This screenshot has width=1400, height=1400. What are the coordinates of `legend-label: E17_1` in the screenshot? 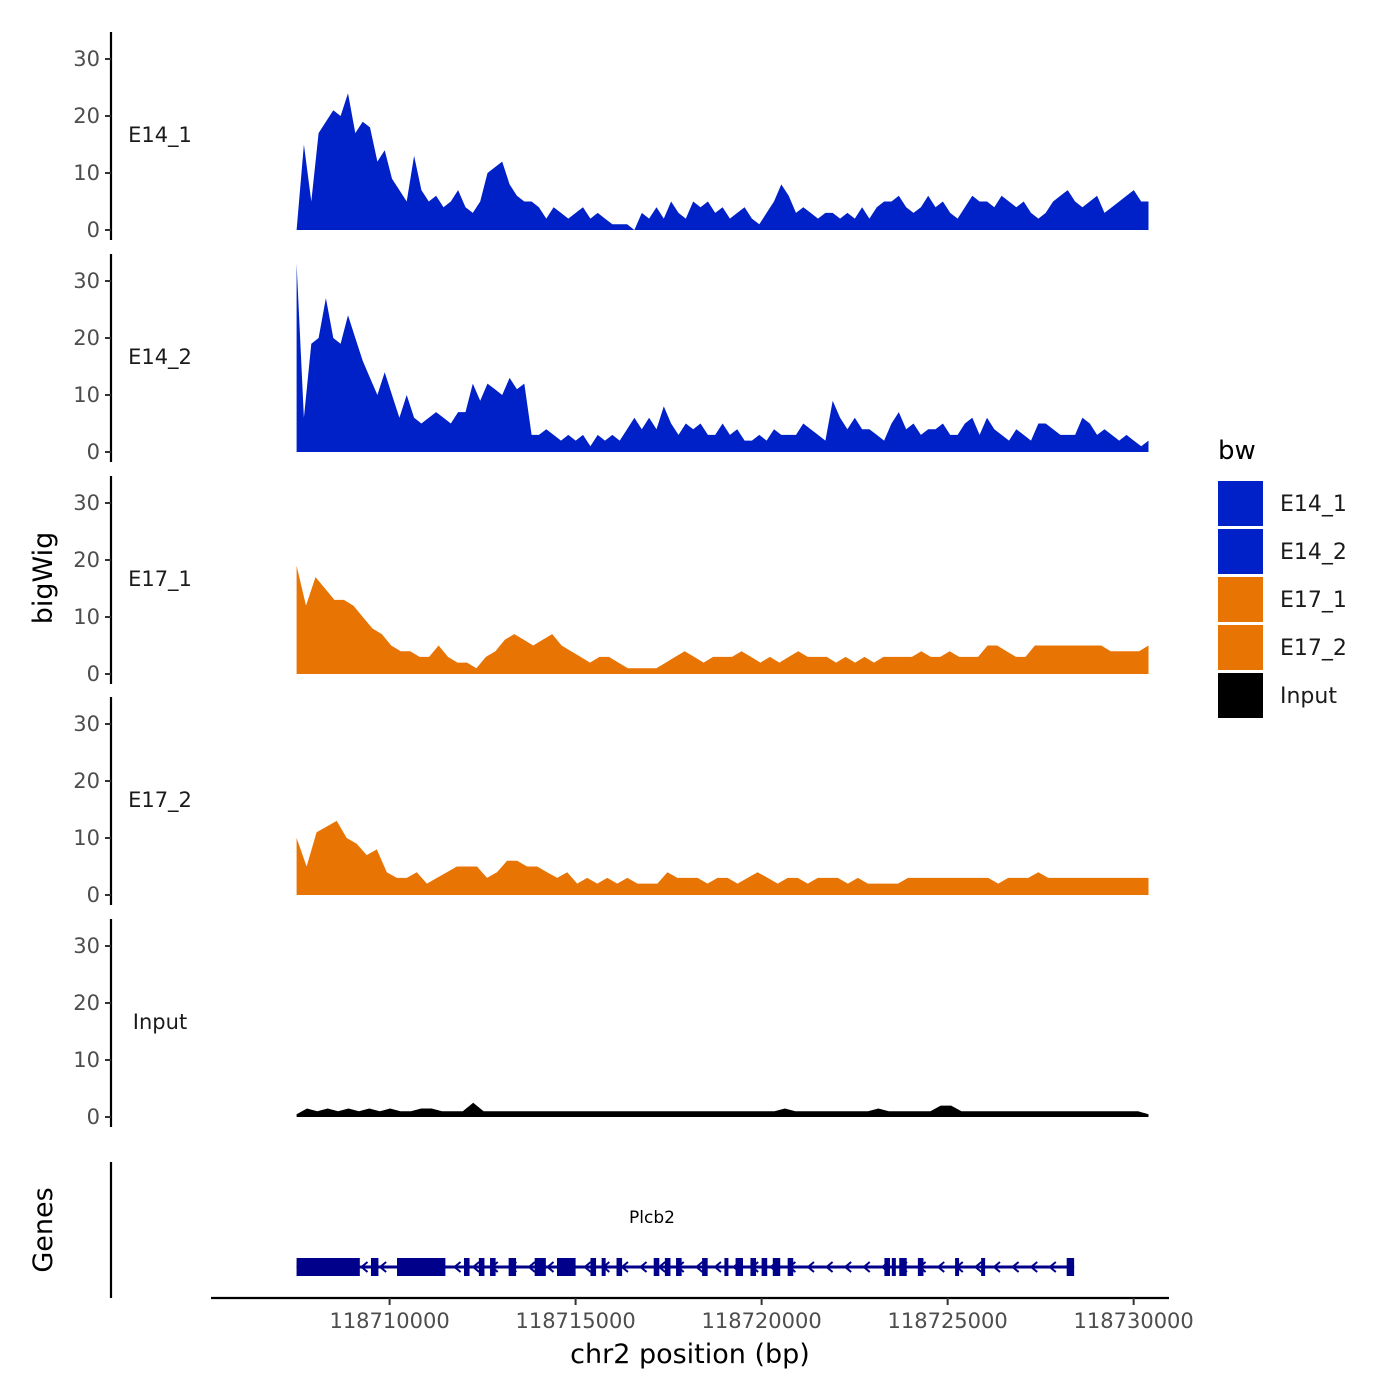 It's located at (1313, 600).